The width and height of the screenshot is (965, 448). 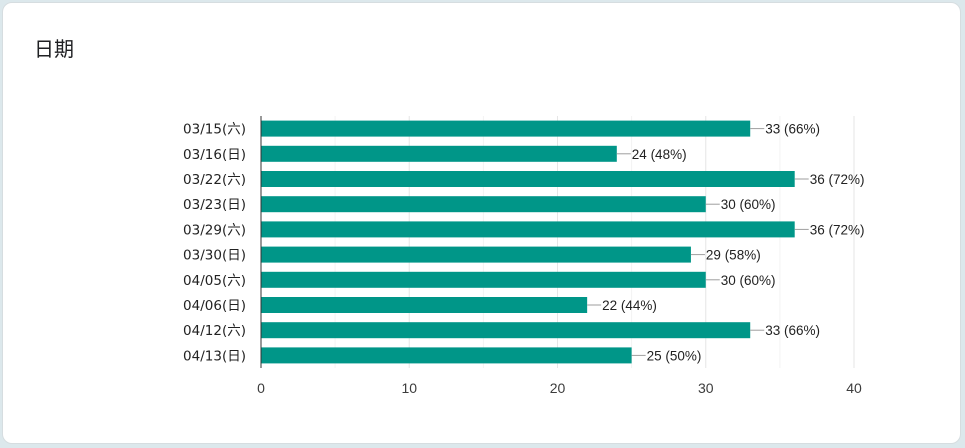 I want to click on x-tick-label: 30, so click(x=706, y=388).